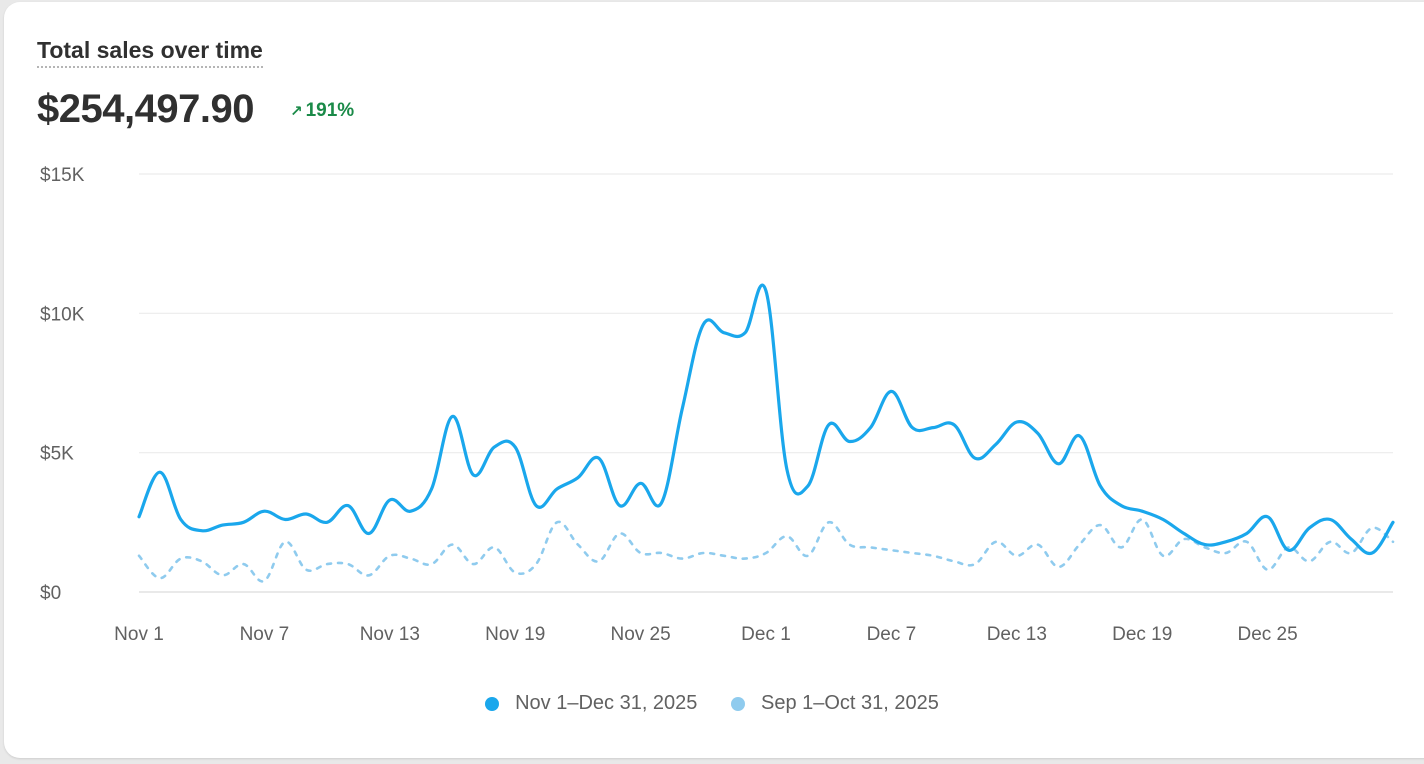 Image resolution: width=1424 pixels, height=764 pixels. Describe the element at coordinates (1142, 634) in the screenshot. I see `x-tick-label: Dec 19` at that location.